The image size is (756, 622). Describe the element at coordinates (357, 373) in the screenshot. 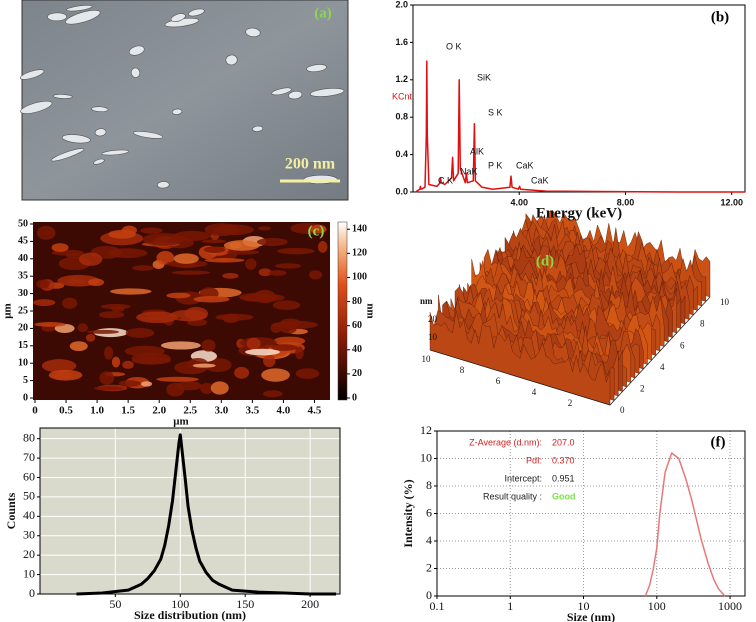

I see `colorbar-tick-label: 20` at that location.